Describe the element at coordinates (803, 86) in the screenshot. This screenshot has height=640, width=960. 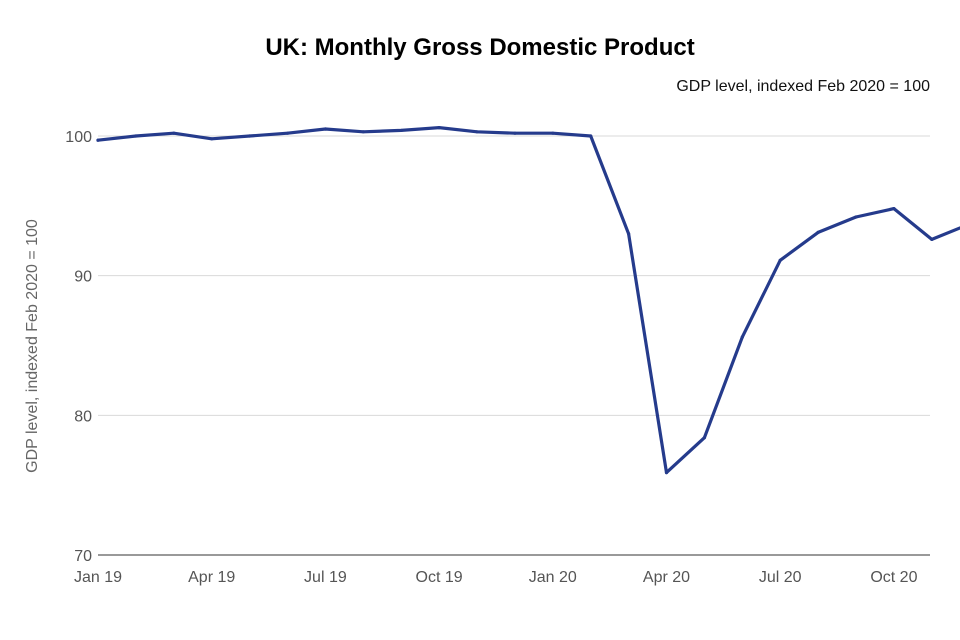
I see `chart-subtitle: GDP level, indexed Feb 2020 = 100` at that location.